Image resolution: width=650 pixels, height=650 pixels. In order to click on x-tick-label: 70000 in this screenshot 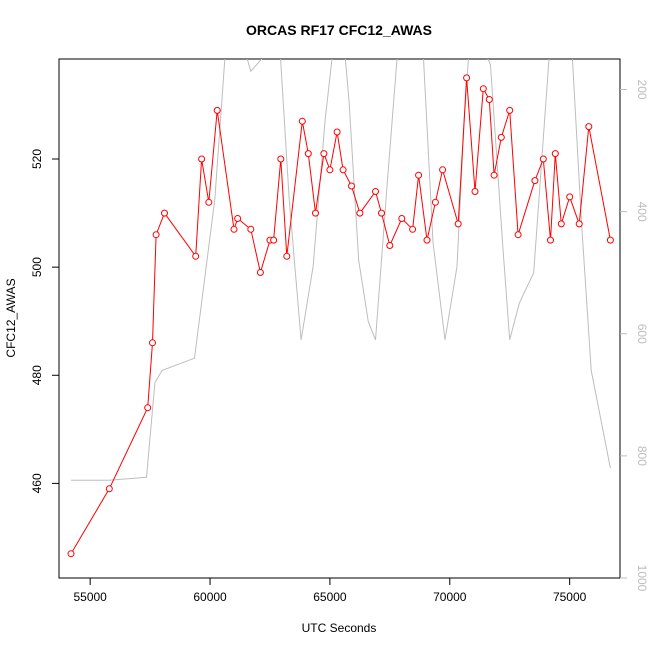, I will do `click(450, 597)`.